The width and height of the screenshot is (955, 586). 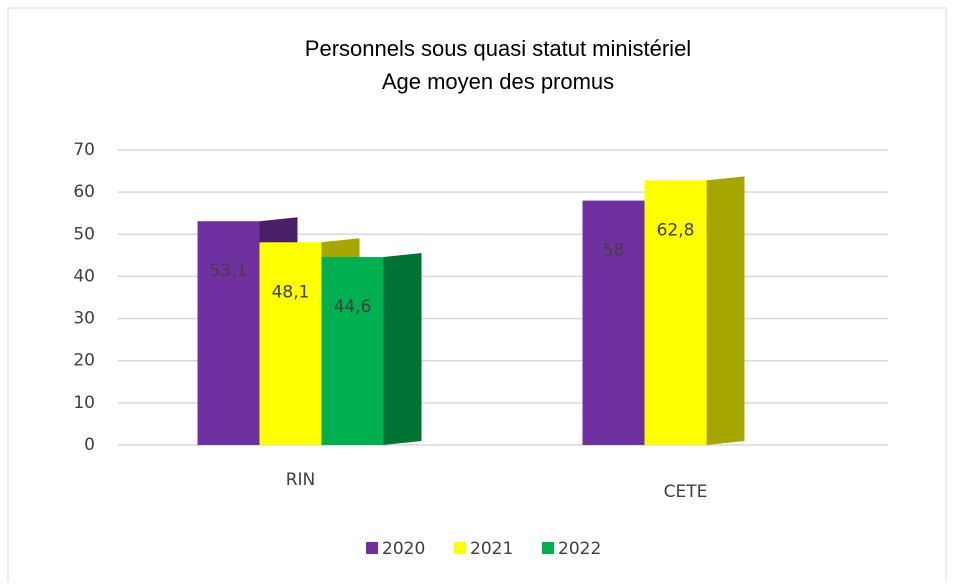 I want to click on y-tick-label: 60, so click(x=84, y=192).